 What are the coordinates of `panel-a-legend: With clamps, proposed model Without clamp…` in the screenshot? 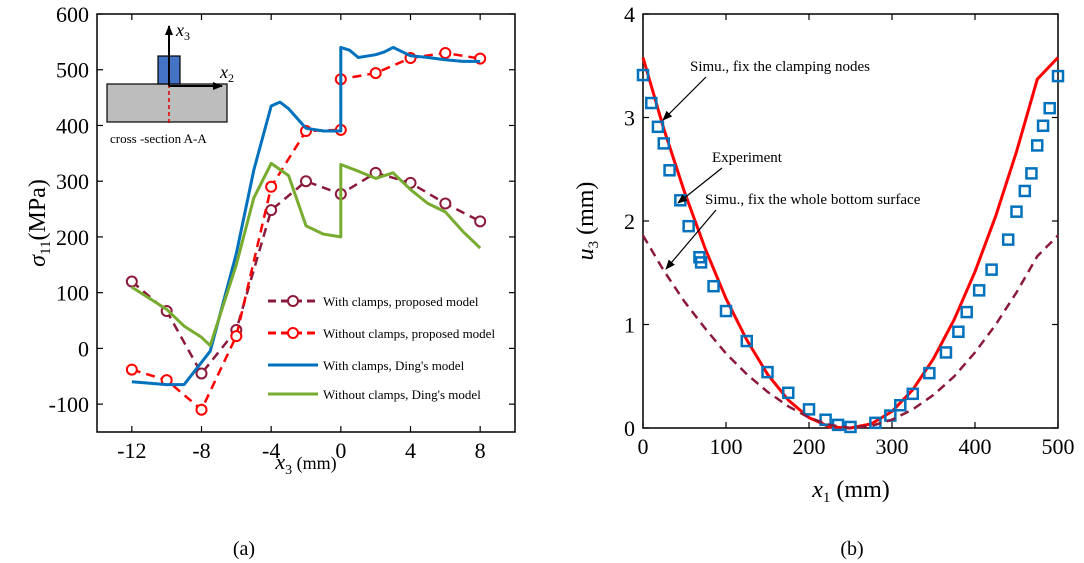 It's located at (381, 348).